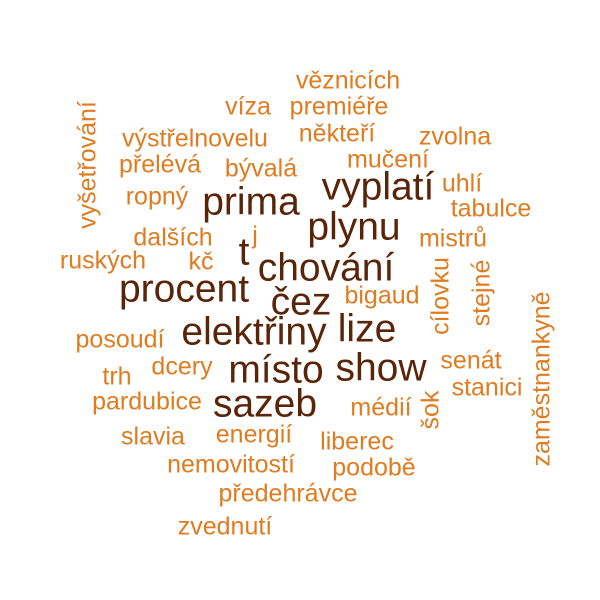 The image size is (600, 600). I want to click on word-medii: médií, so click(381, 407).